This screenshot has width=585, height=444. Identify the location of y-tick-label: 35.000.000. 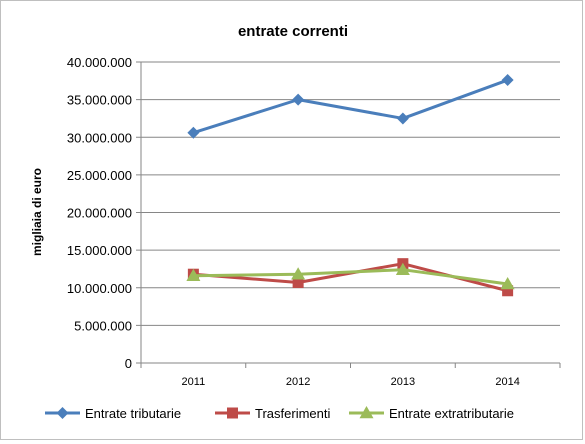
(99, 100).